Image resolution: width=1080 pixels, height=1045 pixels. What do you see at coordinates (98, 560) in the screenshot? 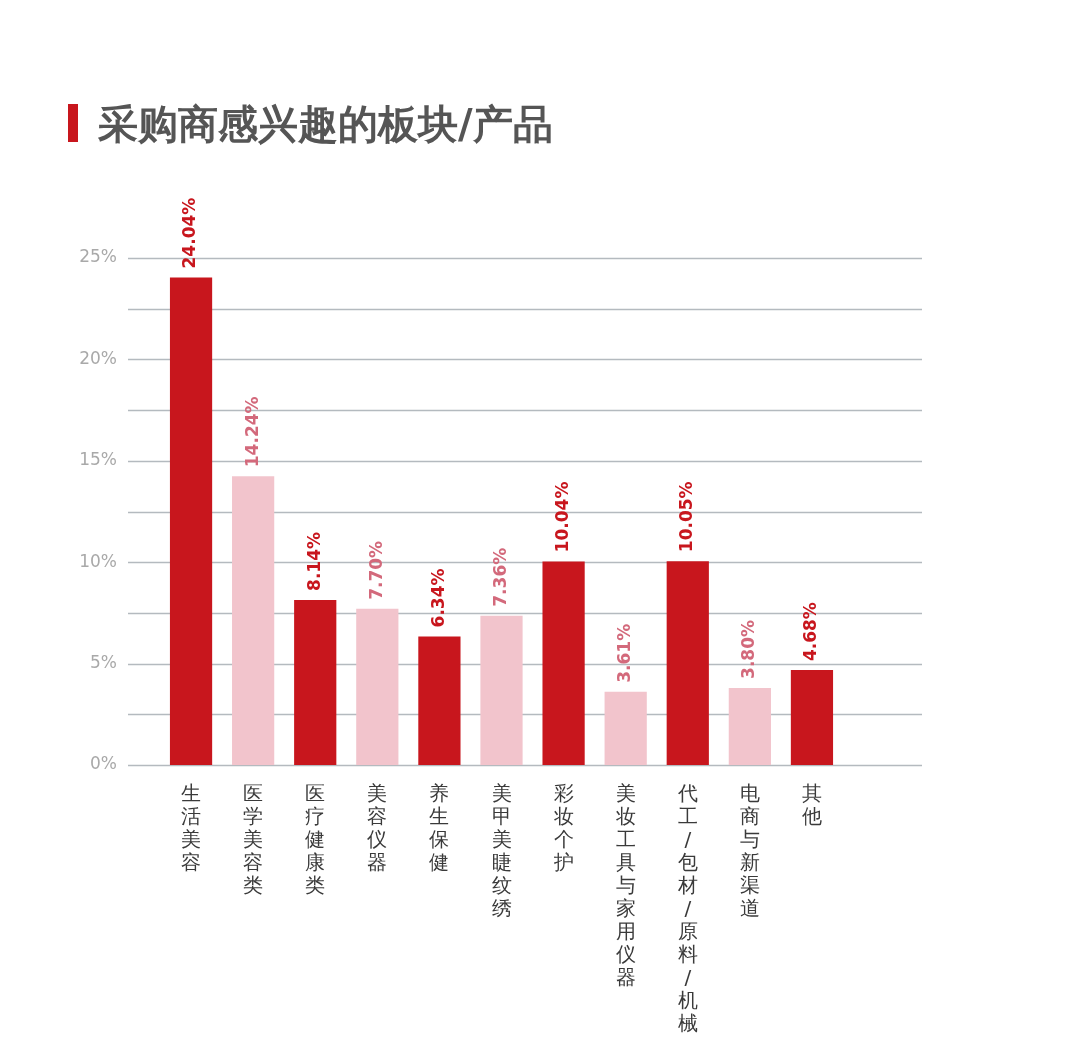
I see `y-tick-label: 10%` at bounding box center [98, 560].